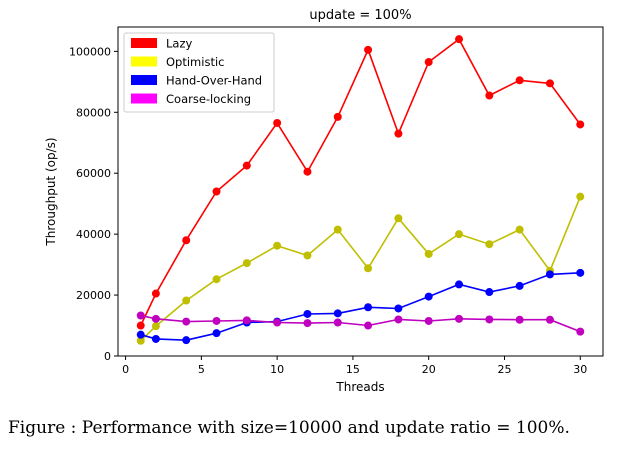  I want to click on legend-swatch-optimistic, so click(144, 61).